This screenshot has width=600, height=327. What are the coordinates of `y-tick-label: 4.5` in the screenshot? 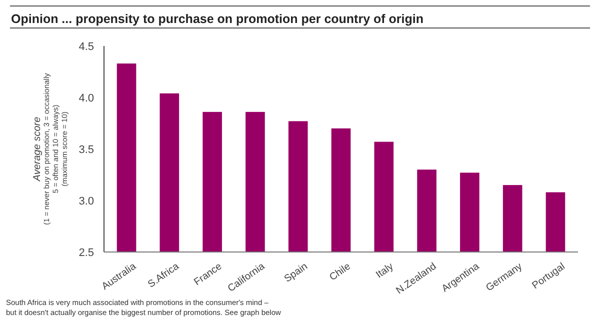 It's located at (86, 46).